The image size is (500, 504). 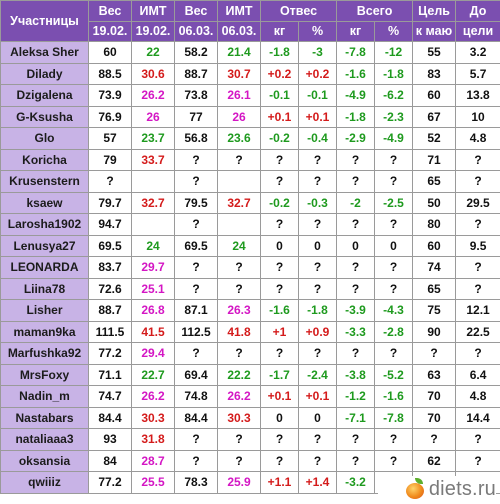 What do you see at coordinates (153, 52) in the screenshot?
I see `table-cell: 22` at bounding box center [153, 52].